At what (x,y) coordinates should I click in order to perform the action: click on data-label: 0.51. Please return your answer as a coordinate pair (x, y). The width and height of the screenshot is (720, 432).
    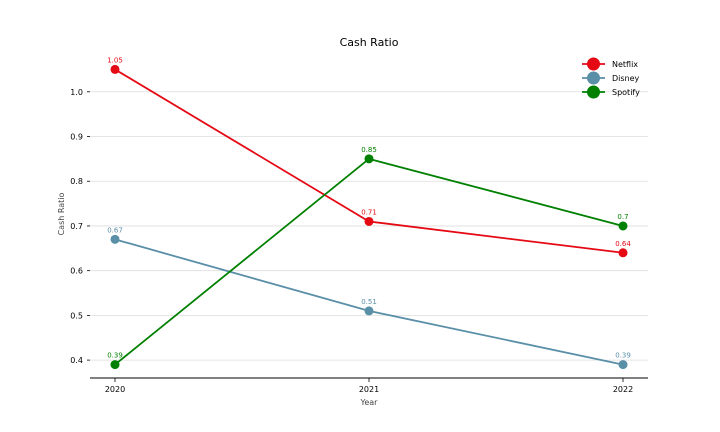
    Looking at the image, I should click on (369, 302).